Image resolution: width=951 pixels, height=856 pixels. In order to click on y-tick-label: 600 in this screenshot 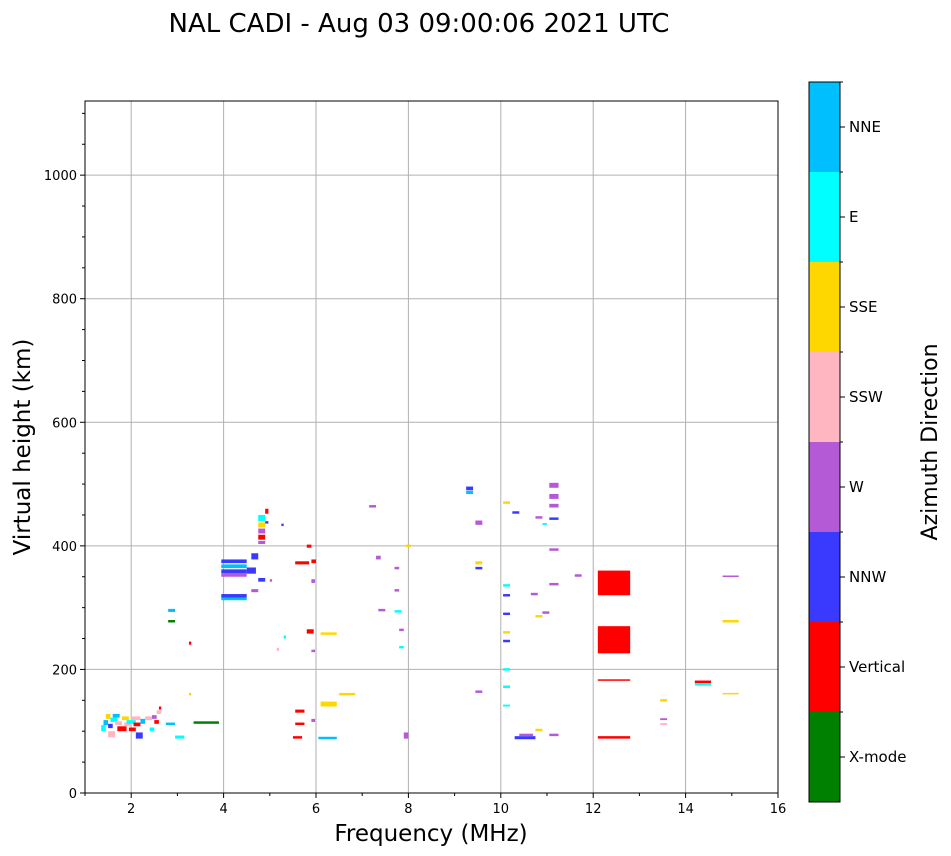, I will do `click(64, 423)`.